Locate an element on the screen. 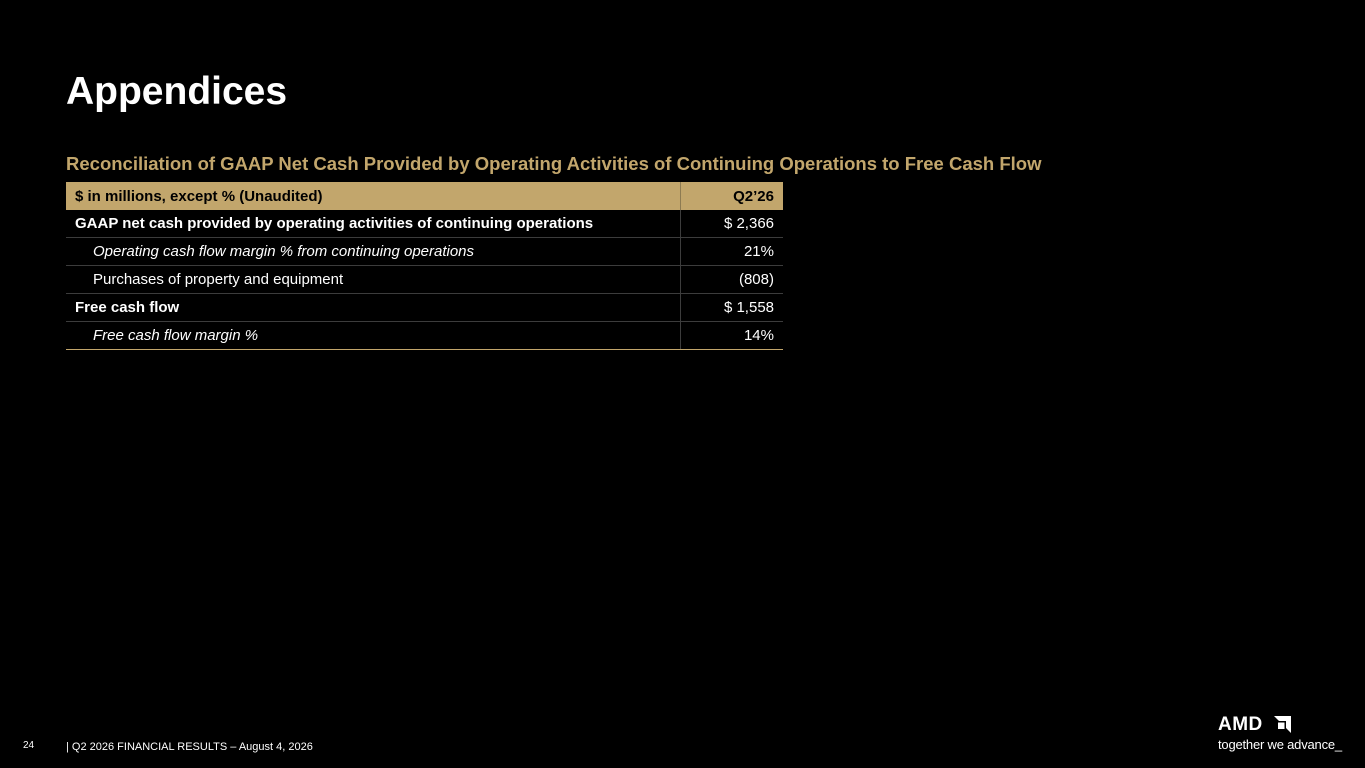  row-label-free-cash-flow: Free cash flow is located at coordinates (373, 307).